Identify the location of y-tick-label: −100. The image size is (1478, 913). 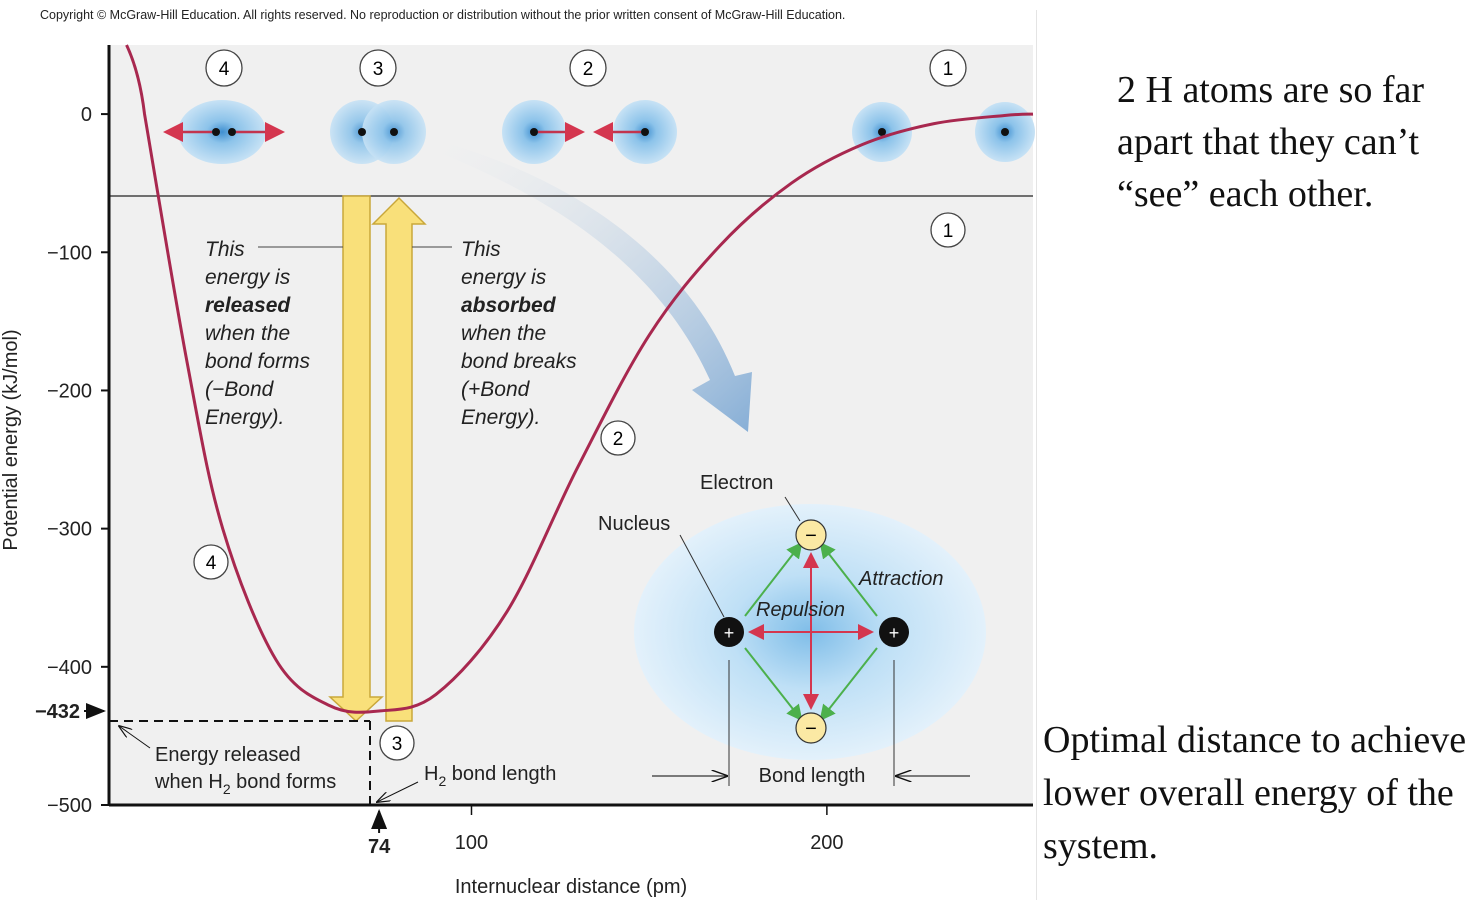
(69, 253).